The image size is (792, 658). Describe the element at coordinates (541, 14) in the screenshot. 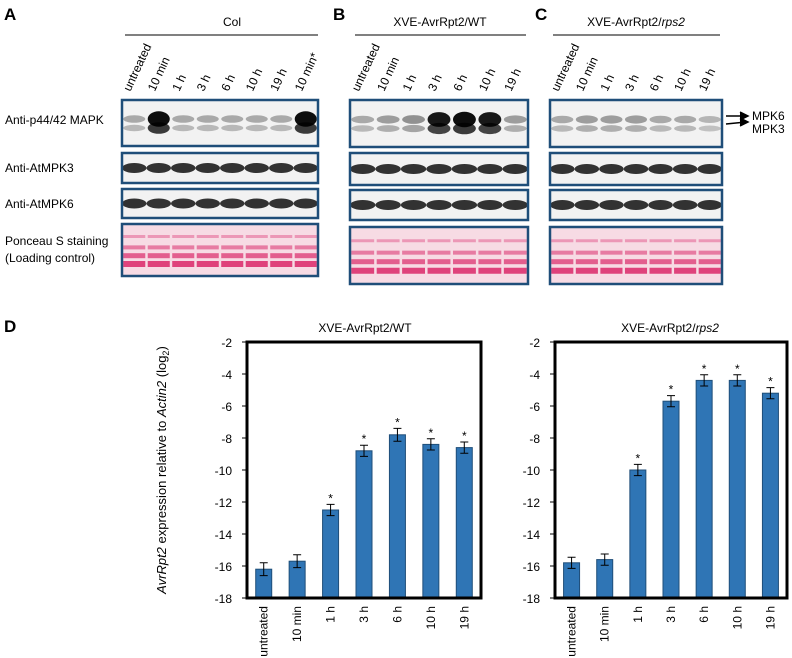

I see `panel-letter: C` at that location.